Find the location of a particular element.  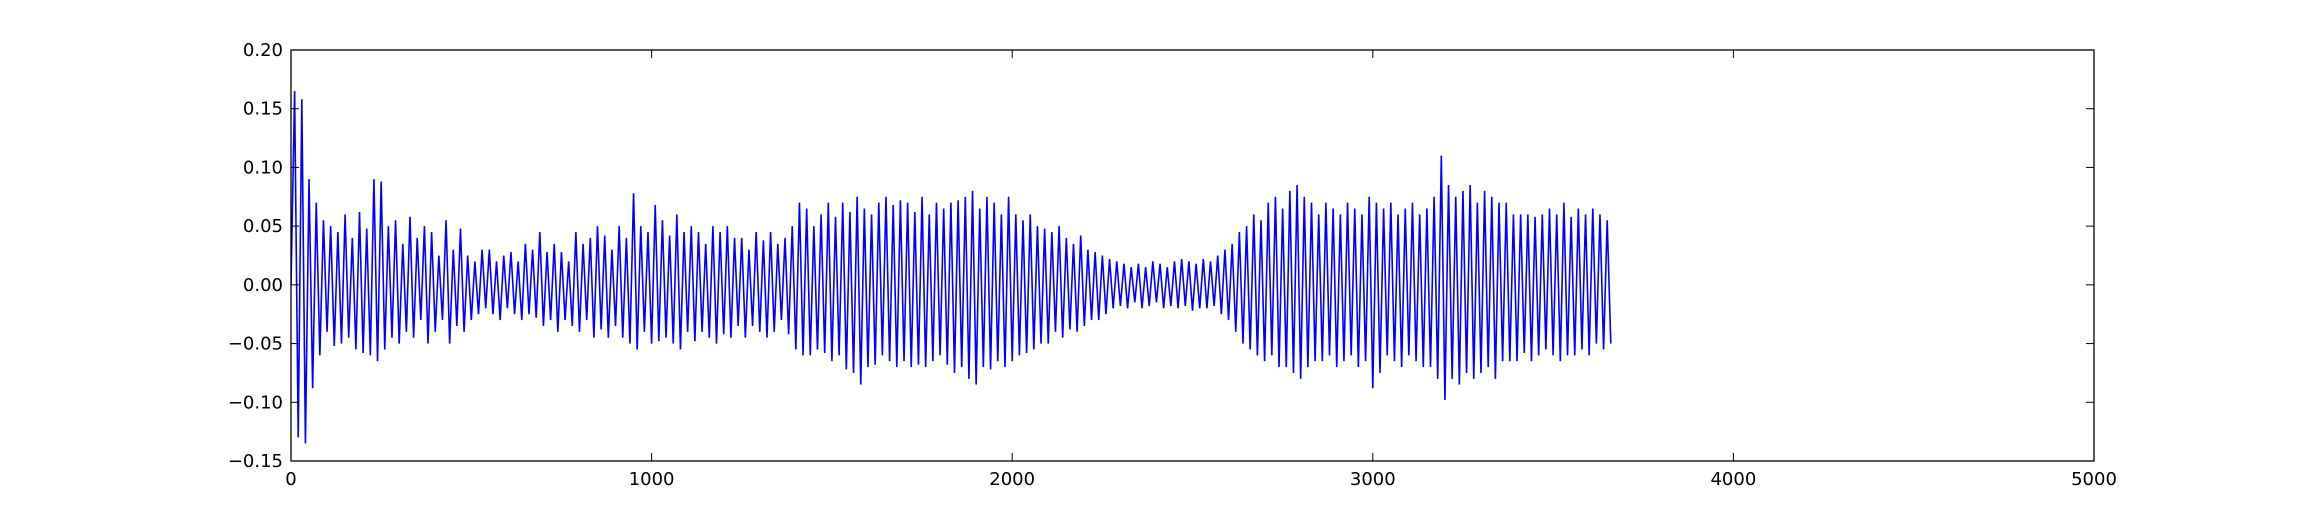

x-tick-label: 2000 is located at coordinates (1012, 479).